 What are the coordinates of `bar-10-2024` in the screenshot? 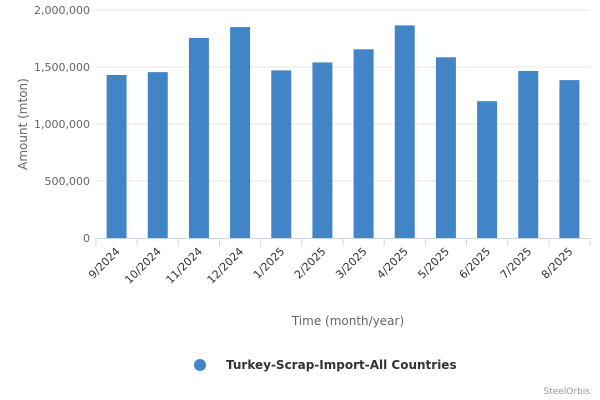 It's located at (157, 155).